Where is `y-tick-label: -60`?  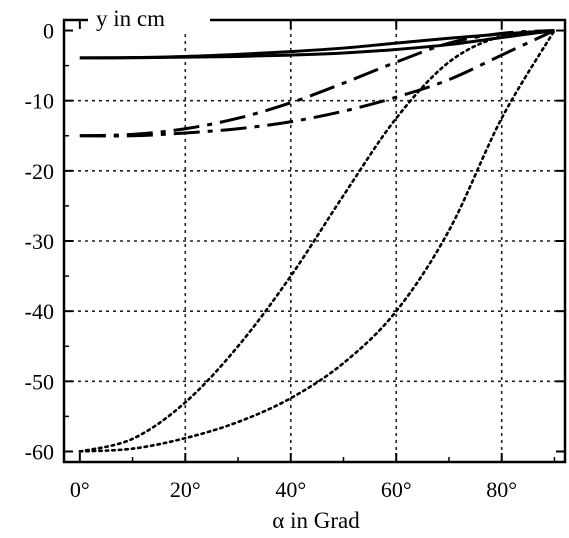 y-tick-label: -60 is located at coordinates (39, 451).